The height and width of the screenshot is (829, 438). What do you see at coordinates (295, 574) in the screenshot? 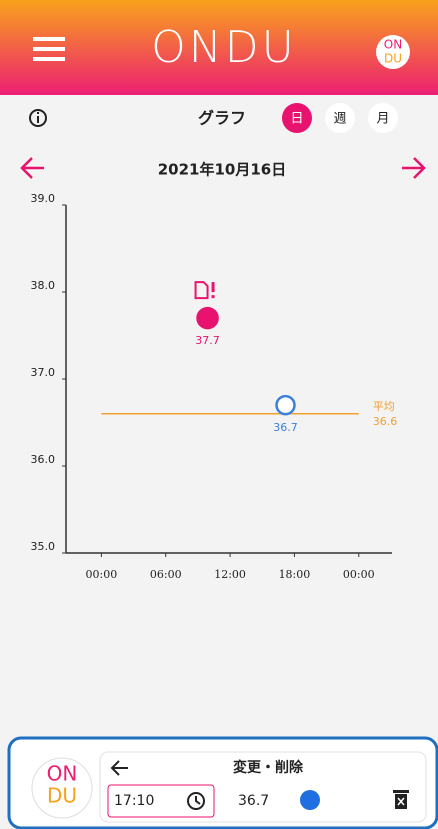
I see `x-tick-label: 18:00` at bounding box center [295, 574].